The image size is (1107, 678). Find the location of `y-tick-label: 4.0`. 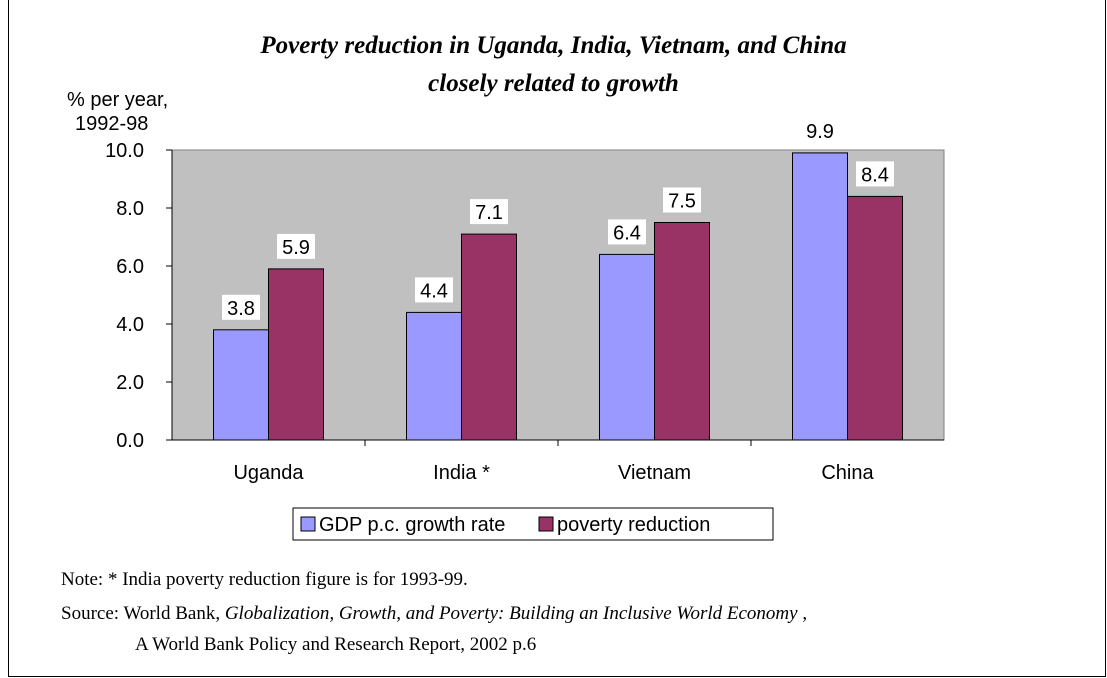

y-tick-label: 4.0 is located at coordinates (130, 325).